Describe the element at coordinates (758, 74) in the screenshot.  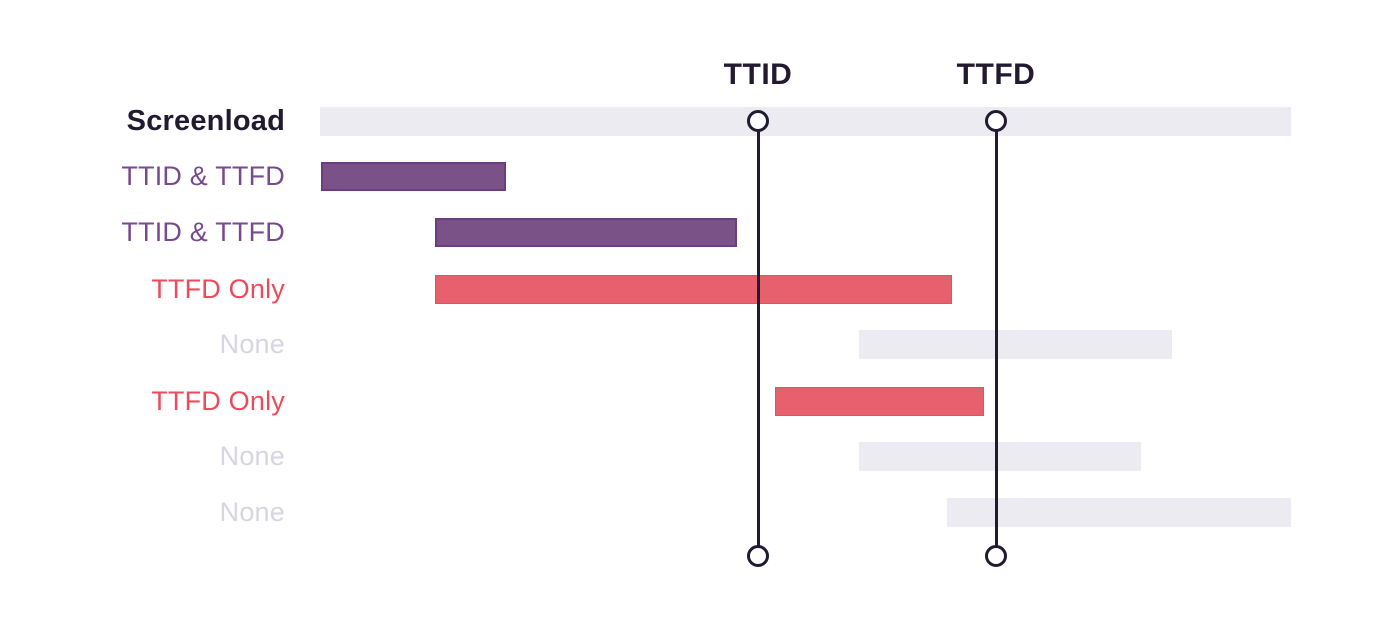
I see `marker-label-ttid: TTID` at that location.